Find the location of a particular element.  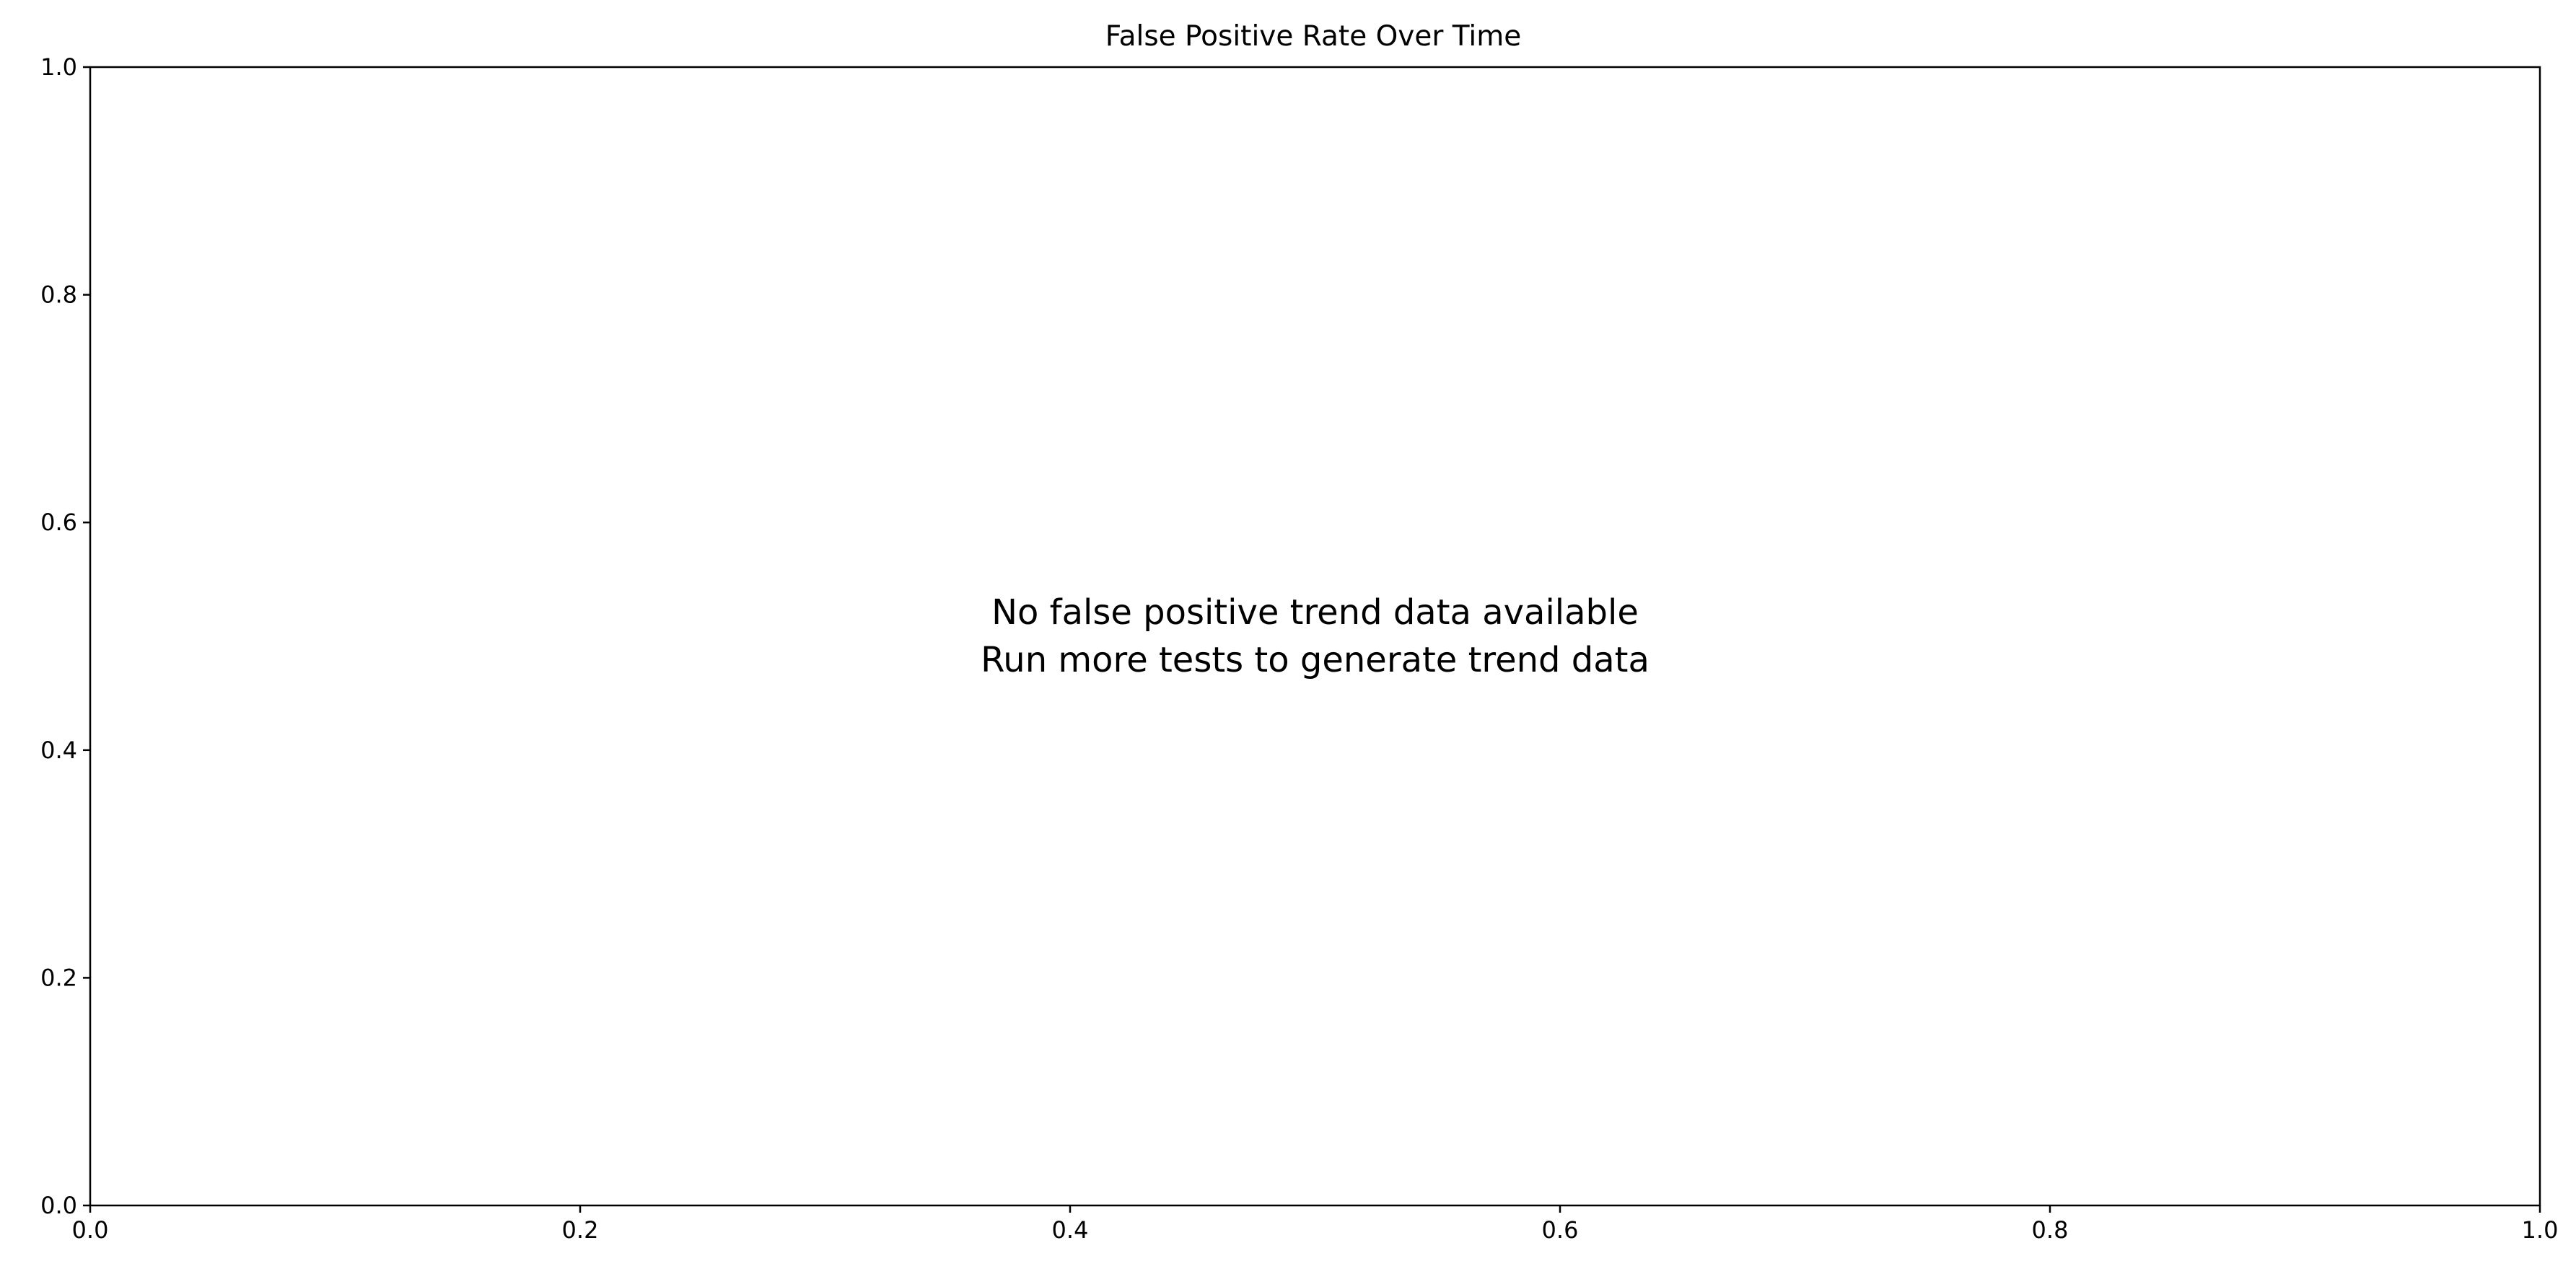

y-tick-label: 0.4 is located at coordinates (58, 751).